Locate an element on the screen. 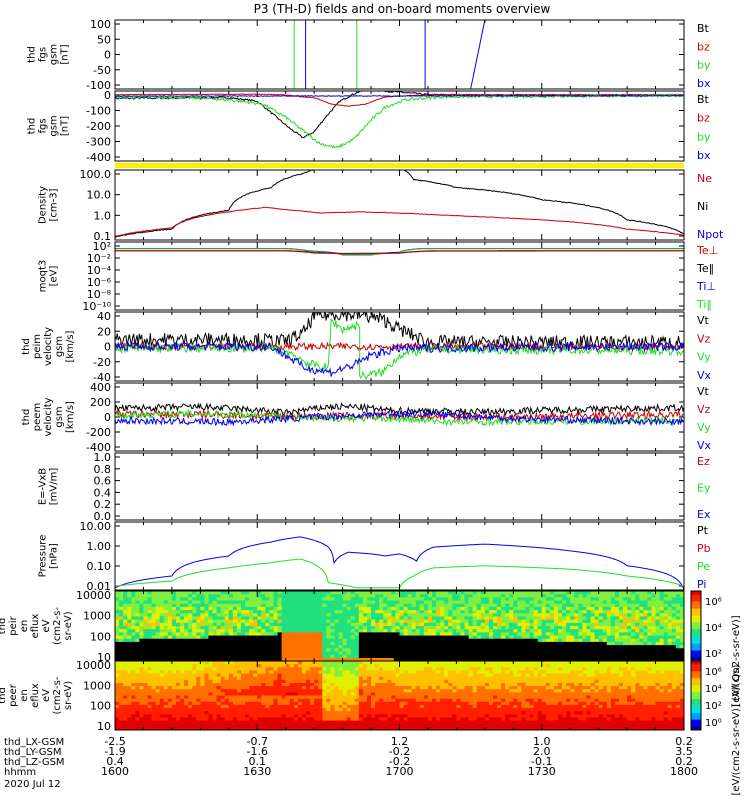  y-tick-label: 10 is located at coordinates (104, 657).